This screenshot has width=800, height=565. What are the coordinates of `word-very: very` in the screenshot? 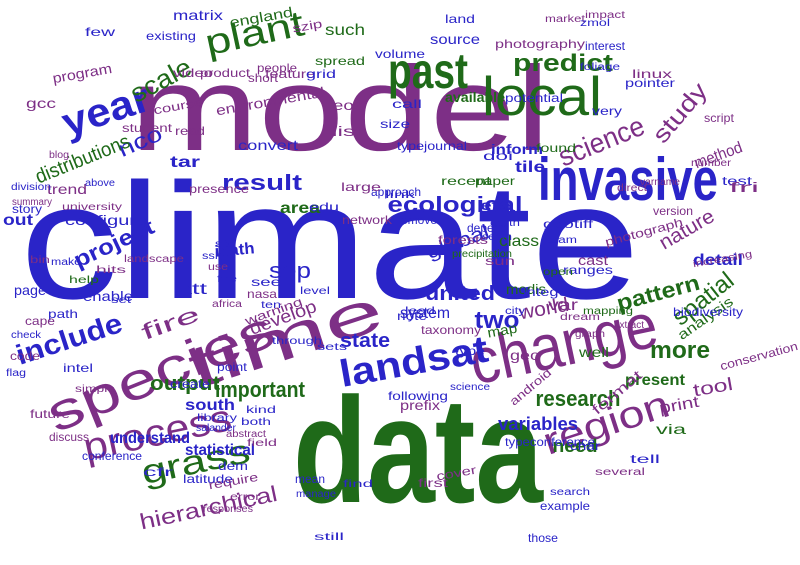 It's located at (607, 111).